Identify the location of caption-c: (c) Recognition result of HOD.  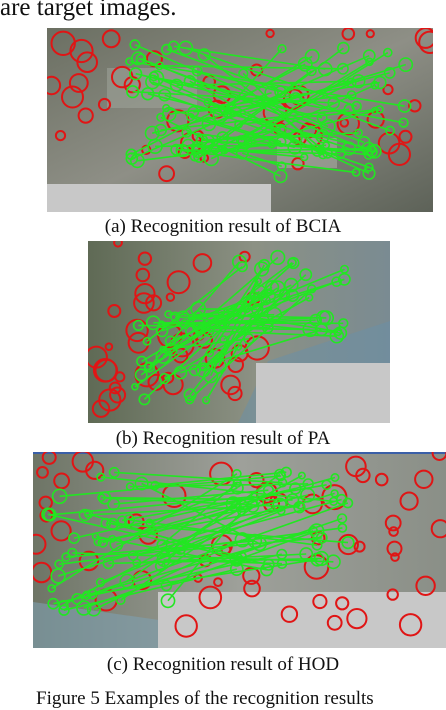
(223, 665).